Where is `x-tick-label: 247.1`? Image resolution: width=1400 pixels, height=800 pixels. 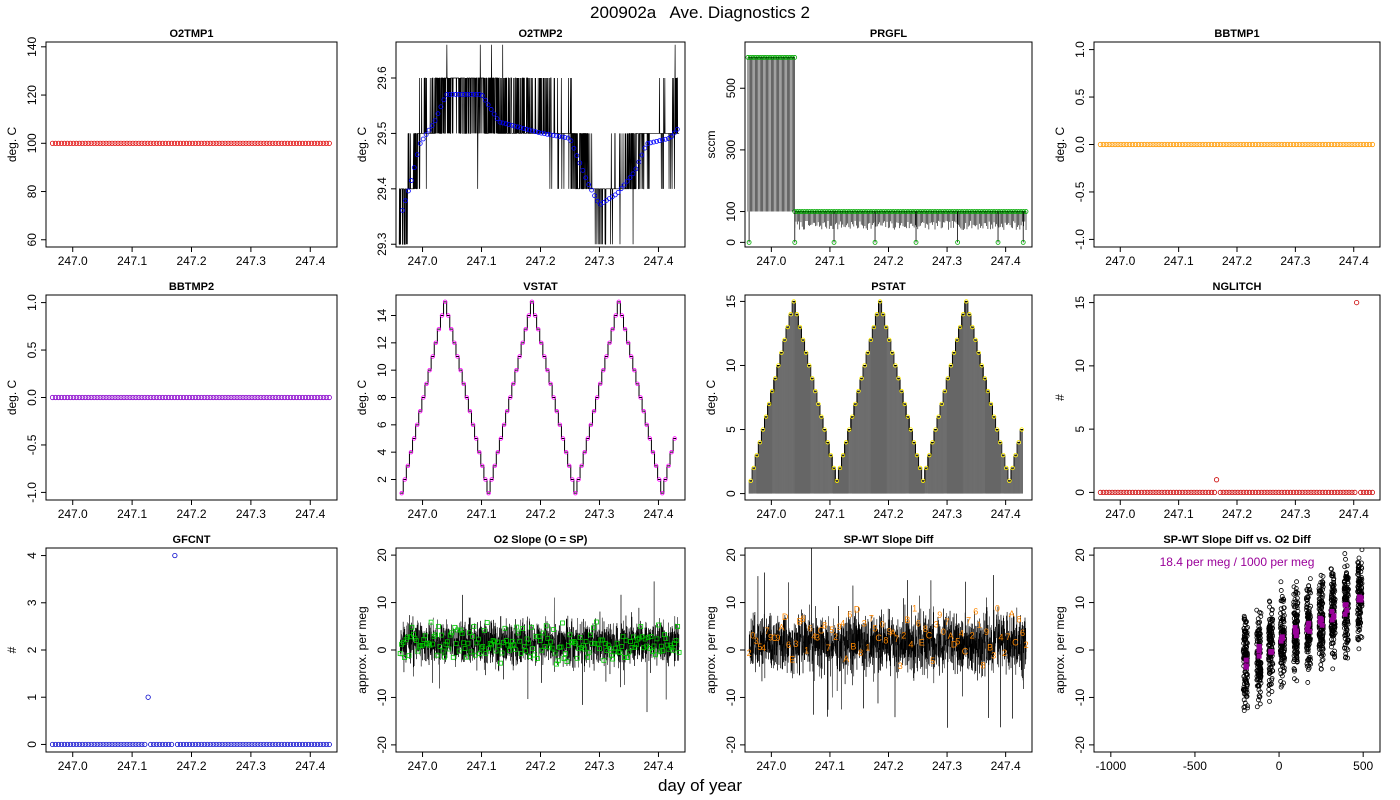 x-tick-label: 247.1 is located at coordinates (1179, 514).